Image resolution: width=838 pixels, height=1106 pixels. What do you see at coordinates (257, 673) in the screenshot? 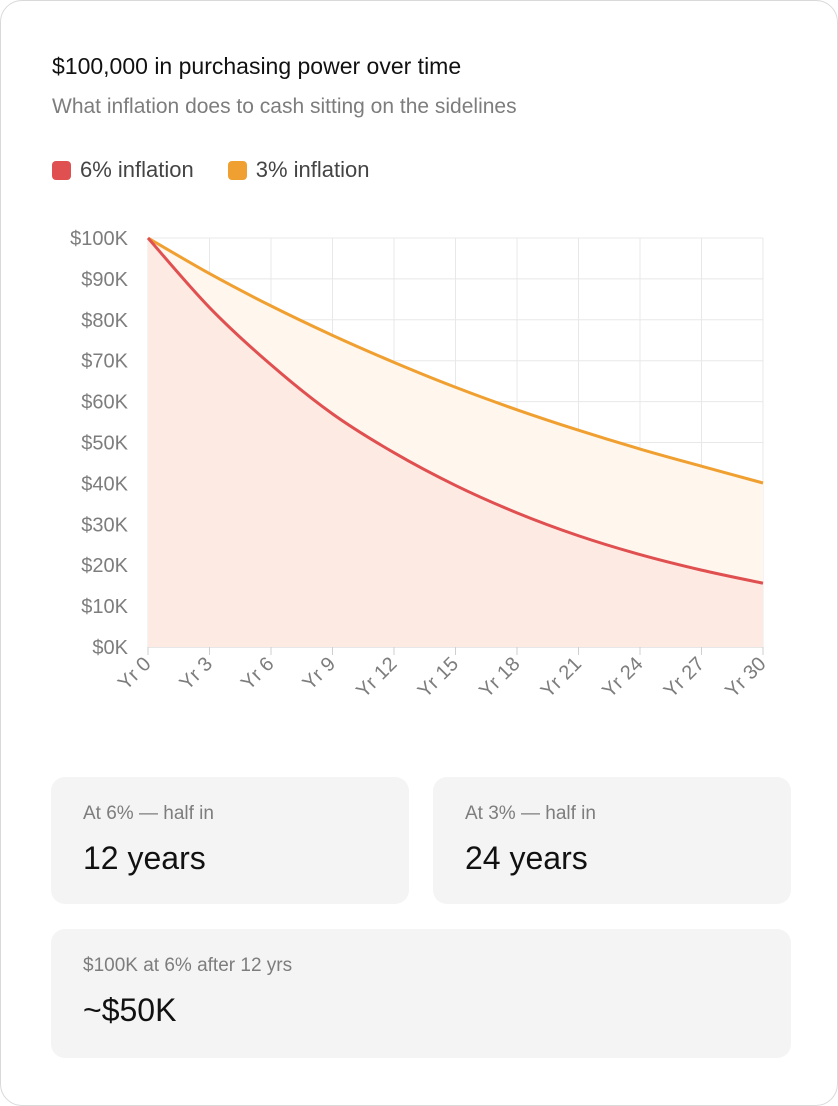
I see `x-tick-label: Yr 6` at bounding box center [257, 673].